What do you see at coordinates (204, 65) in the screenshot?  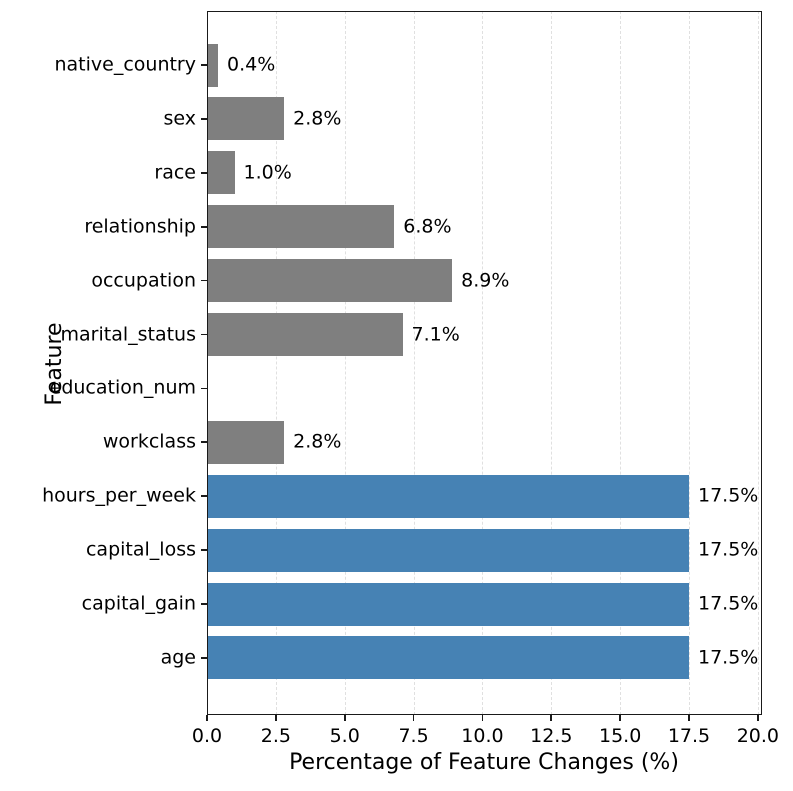 I see `ytick-mark-native_country` at bounding box center [204, 65].